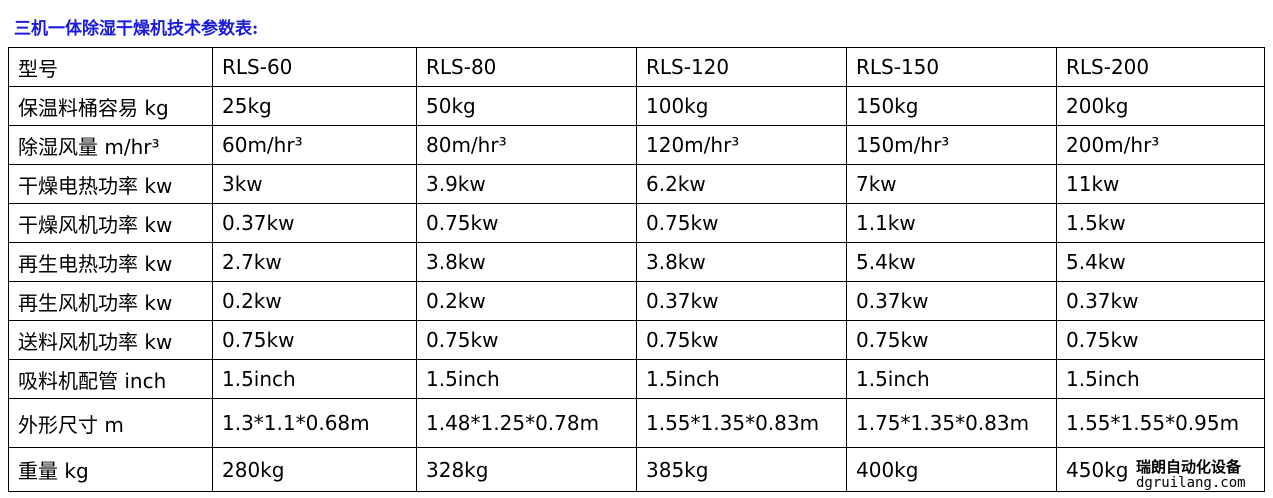  Describe the element at coordinates (741, 184) in the screenshot. I see `cell: 6.2kw` at that location.